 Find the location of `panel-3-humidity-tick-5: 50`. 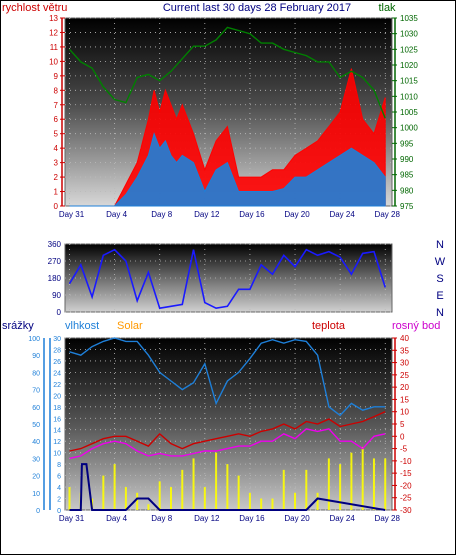

panel-3-humidity-tick-5: 50 is located at coordinates (36, 425).